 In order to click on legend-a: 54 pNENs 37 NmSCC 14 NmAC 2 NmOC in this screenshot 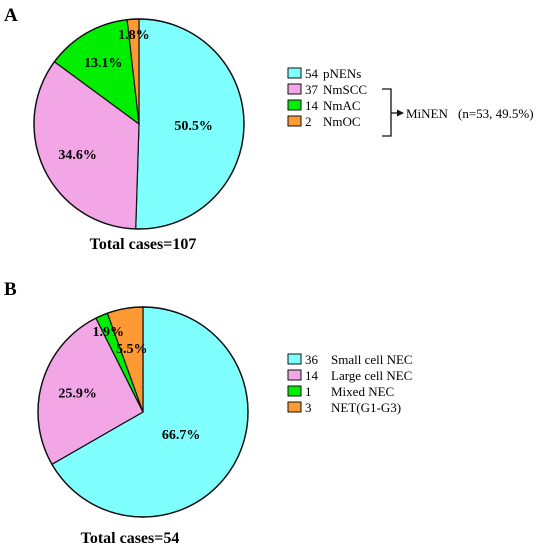, I will do `click(327, 97)`.